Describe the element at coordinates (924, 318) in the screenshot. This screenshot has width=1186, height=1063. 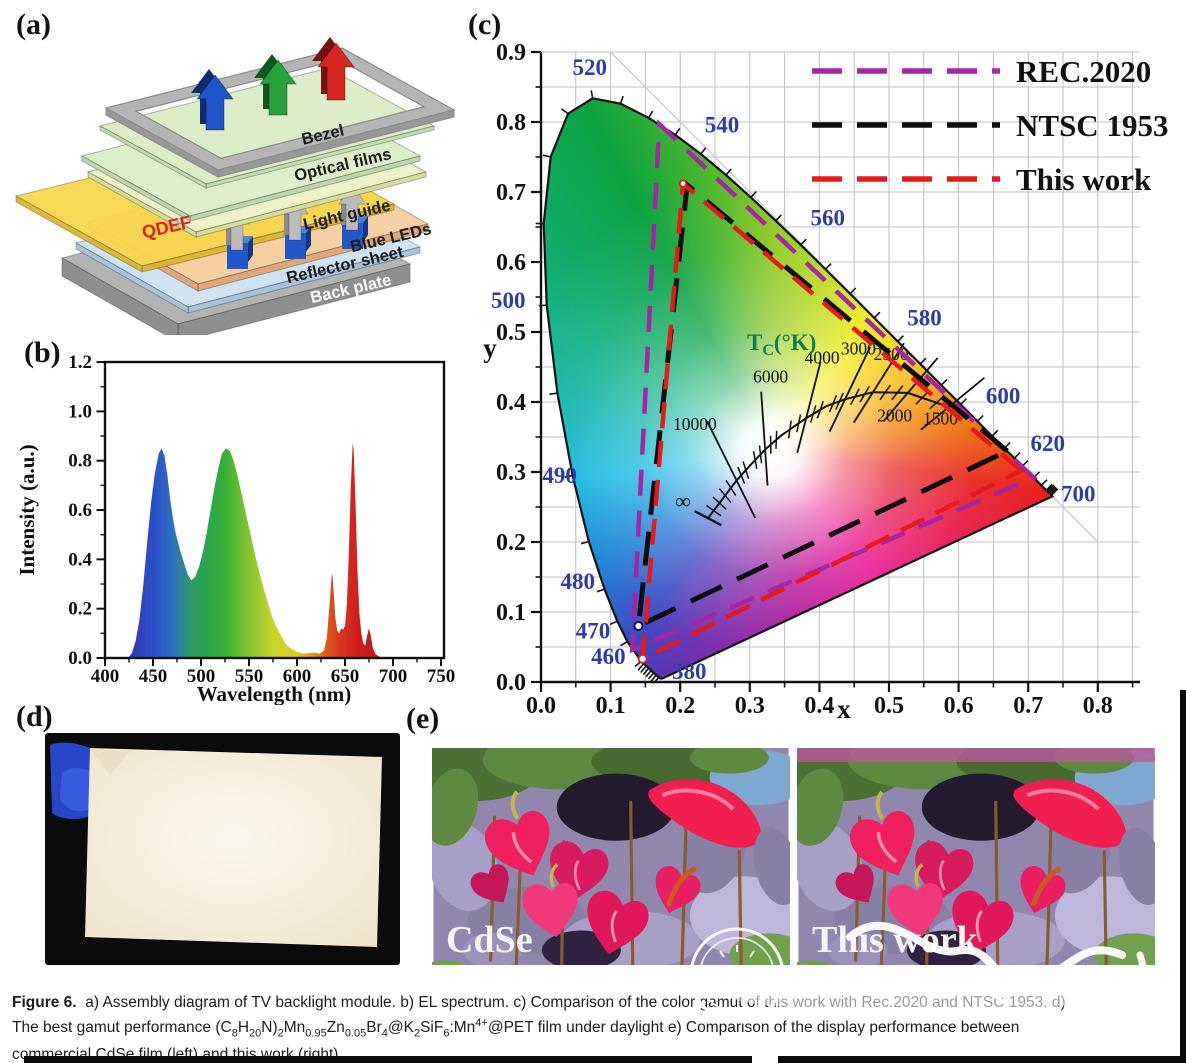
I see `svg-text: 580` at that location.